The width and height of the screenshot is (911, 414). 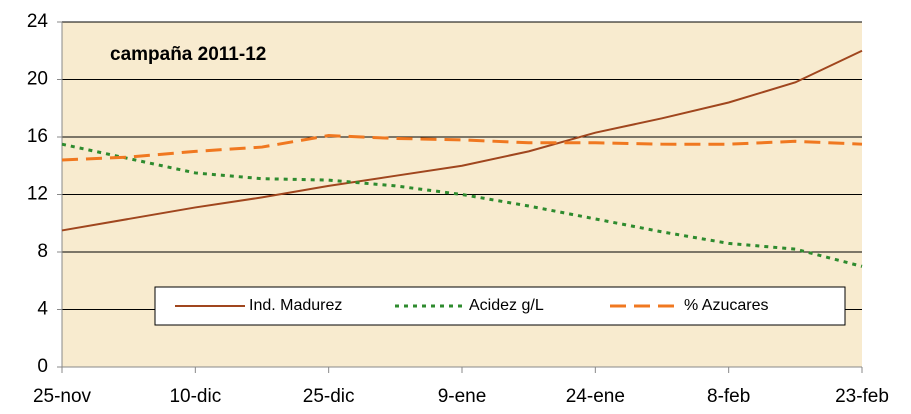 What do you see at coordinates (726, 305) in the screenshot?
I see `legend-label: % Azucares` at bounding box center [726, 305].